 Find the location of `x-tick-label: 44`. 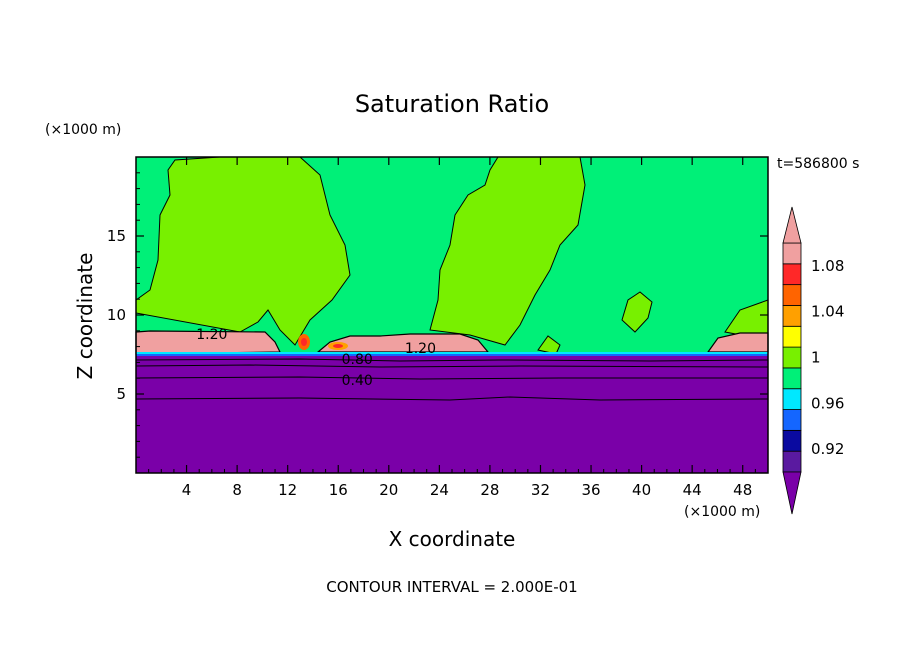

x-tick-label: 44 is located at coordinates (692, 490).